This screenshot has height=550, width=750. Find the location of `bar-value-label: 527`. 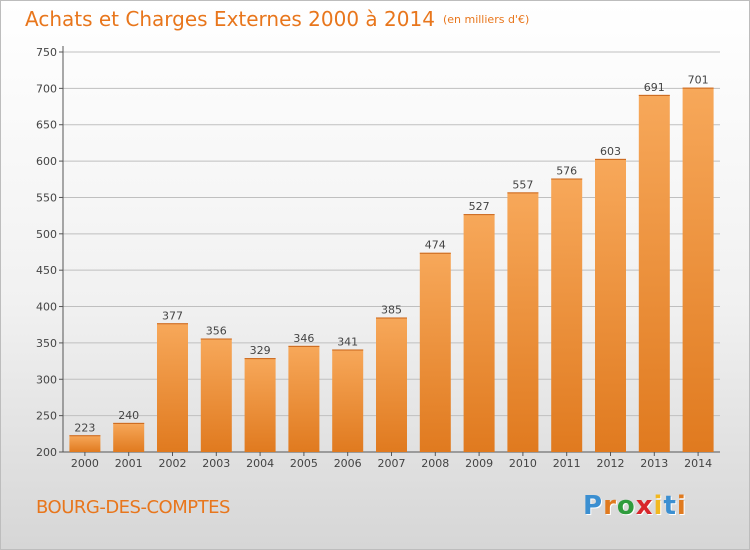

bar-value-label: 527 is located at coordinates (479, 206).